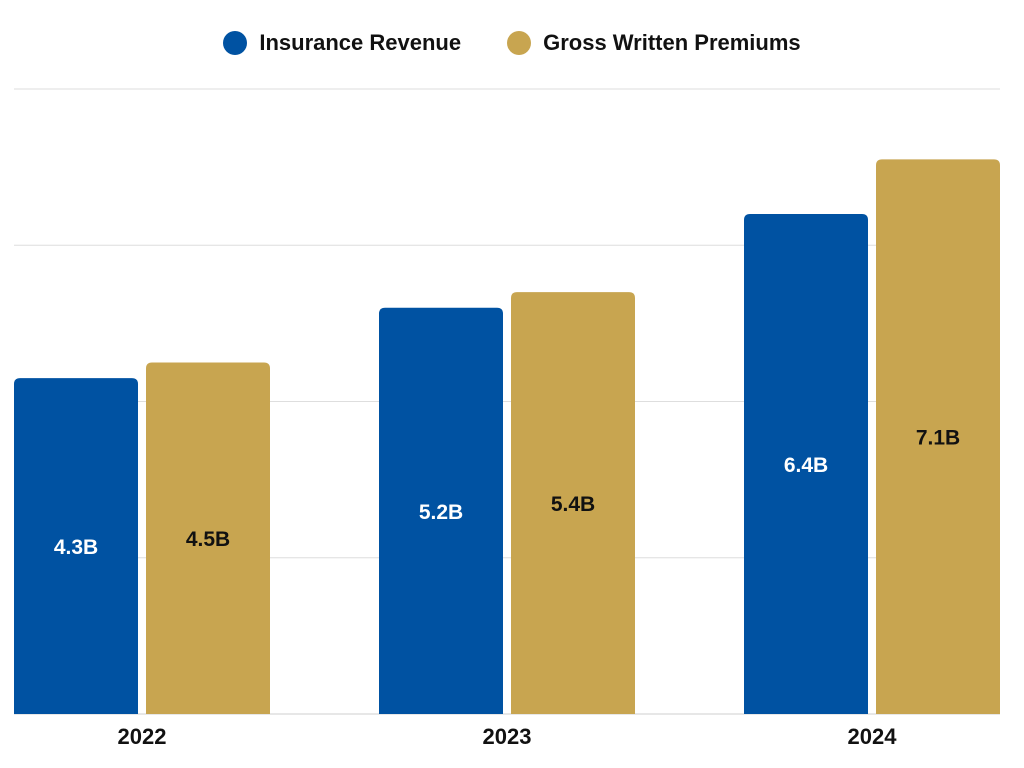 The width and height of the screenshot is (1024, 768). I want to click on data-label-gross-written-premiums-2022: 4.5B, so click(208, 539).